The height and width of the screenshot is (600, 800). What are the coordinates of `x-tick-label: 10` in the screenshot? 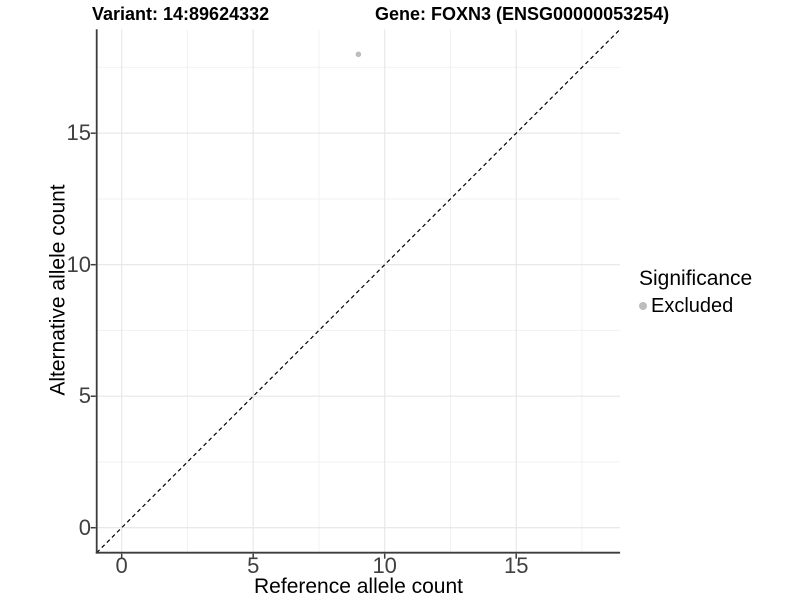 It's located at (384, 565).